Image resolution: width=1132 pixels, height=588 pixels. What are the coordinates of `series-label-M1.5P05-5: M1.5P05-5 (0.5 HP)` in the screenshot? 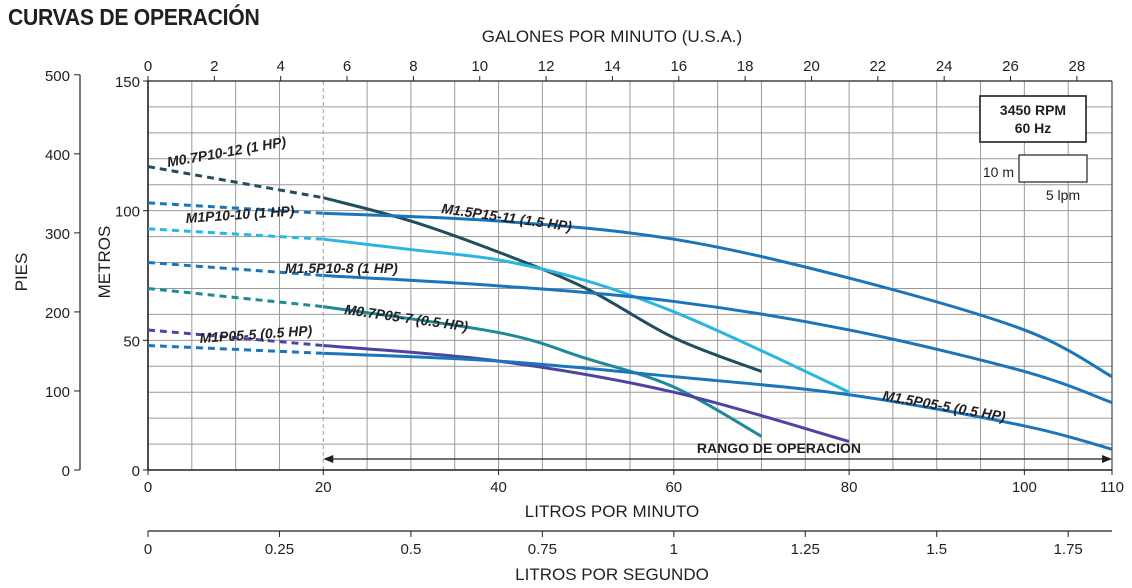 It's located at (944, 405).